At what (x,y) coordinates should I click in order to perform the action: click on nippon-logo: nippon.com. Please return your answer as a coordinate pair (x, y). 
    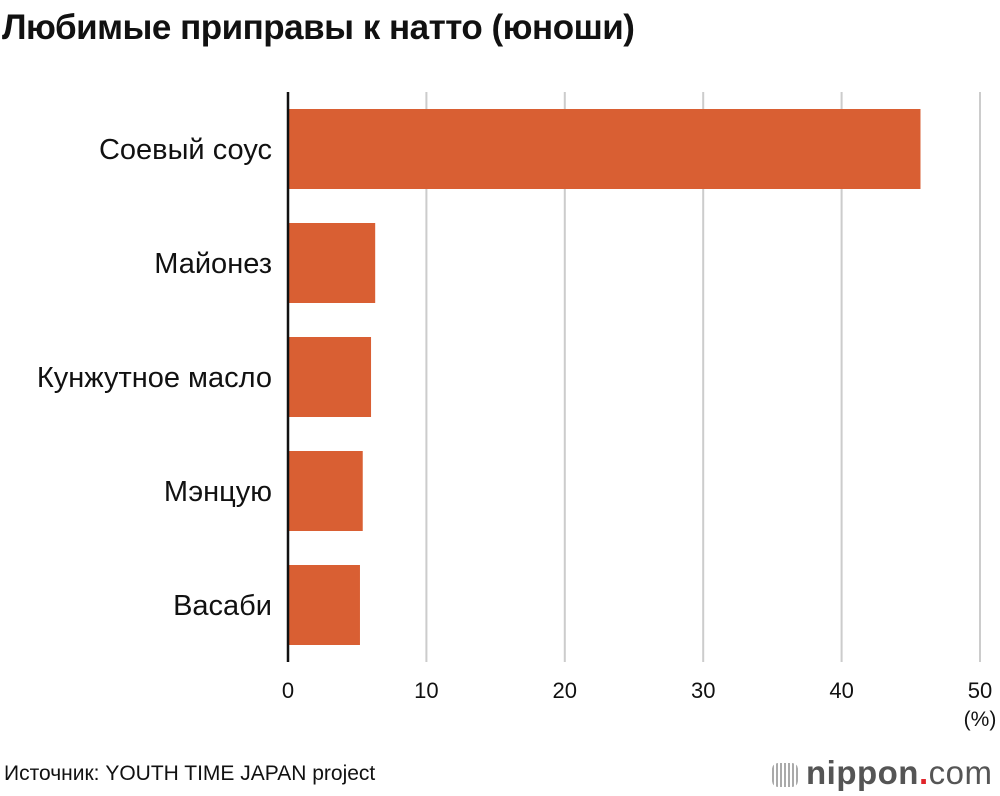
    Looking at the image, I should click on (882, 773).